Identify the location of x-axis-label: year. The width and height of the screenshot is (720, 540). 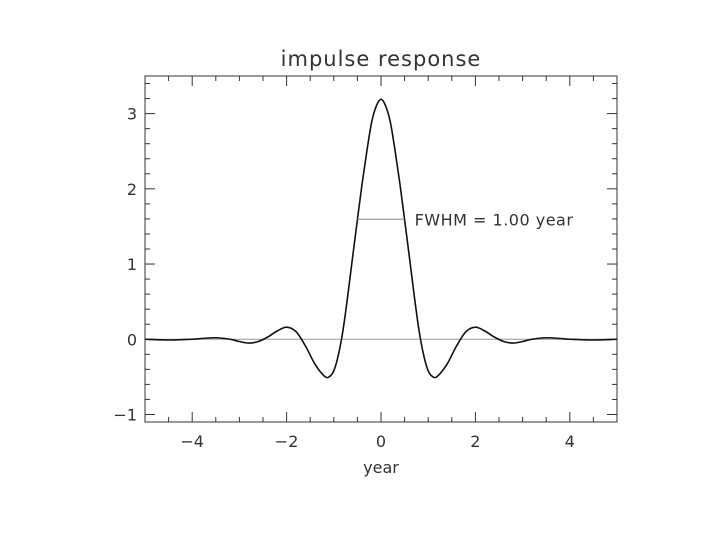
(381, 467).